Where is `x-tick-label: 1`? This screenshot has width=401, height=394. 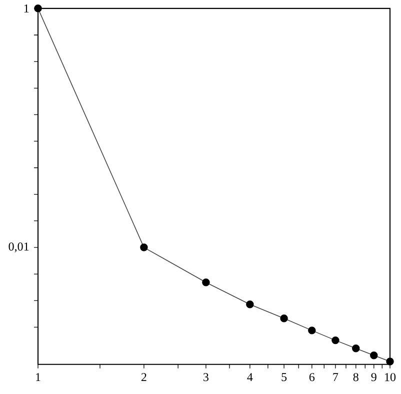 x-tick-label: 1 is located at coordinates (38, 376).